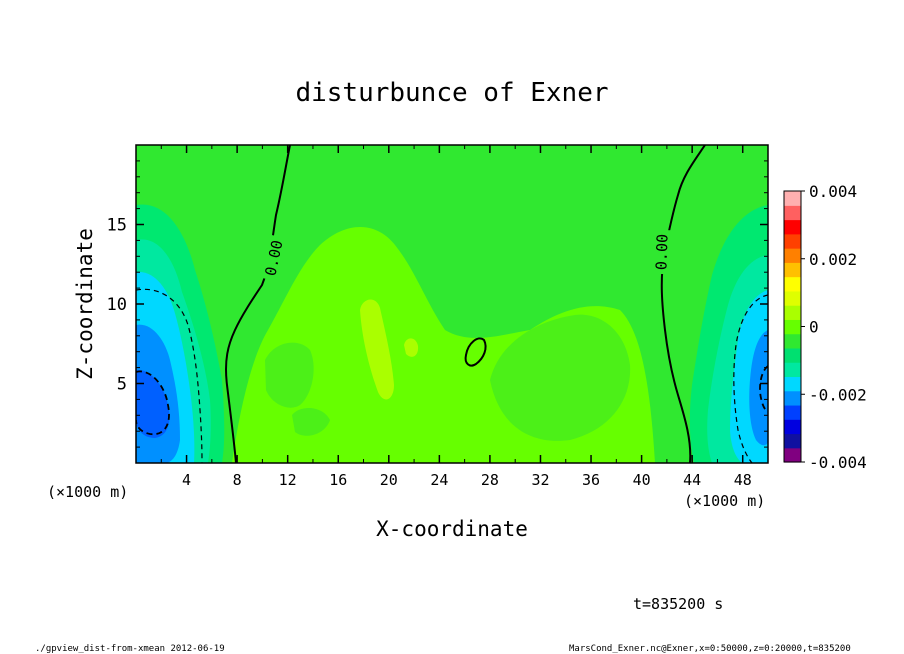 The width and height of the screenshot is (904, 654). What do you see at coordinates (153, 403) in the screenshot?
I see `negative-contour-left-inner` at bounding box center [153, 403].